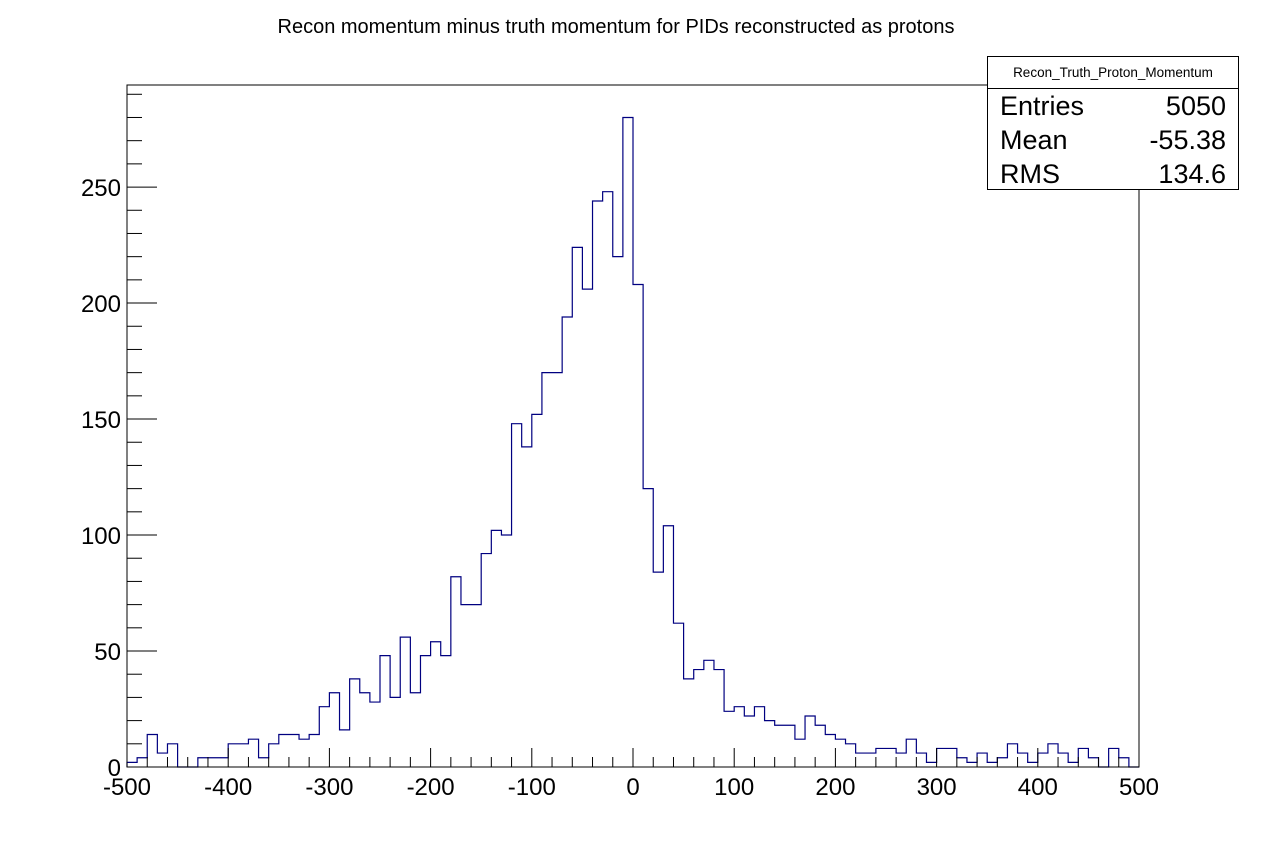  What do you see at coordinates (1034, 140) in the screenshot?
I see `stats-label: Mean` at bounding box center [1034, 140].